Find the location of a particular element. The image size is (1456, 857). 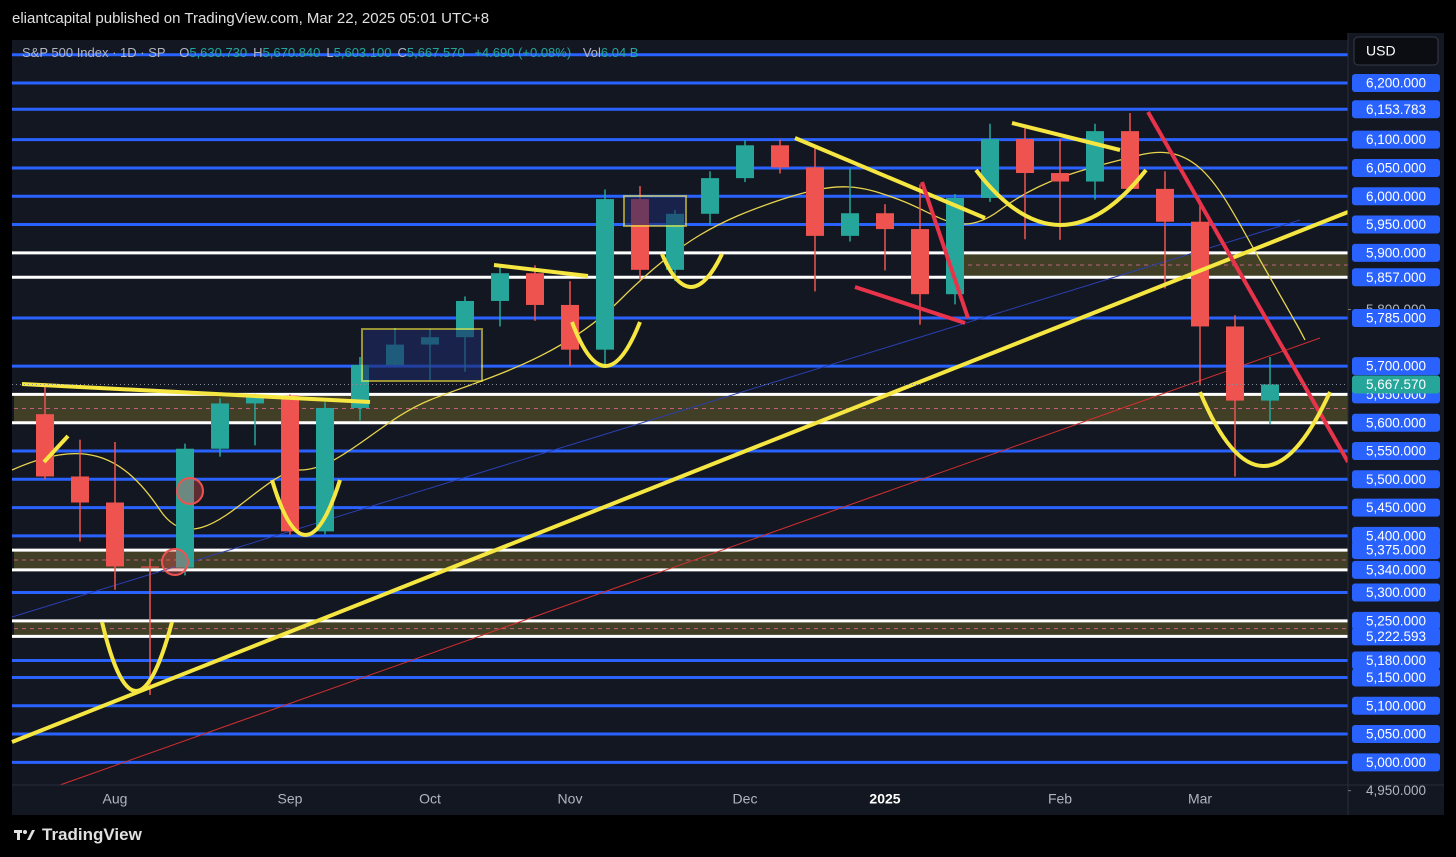

x-tick-label: Mar is located at coordinates (1200, 799).